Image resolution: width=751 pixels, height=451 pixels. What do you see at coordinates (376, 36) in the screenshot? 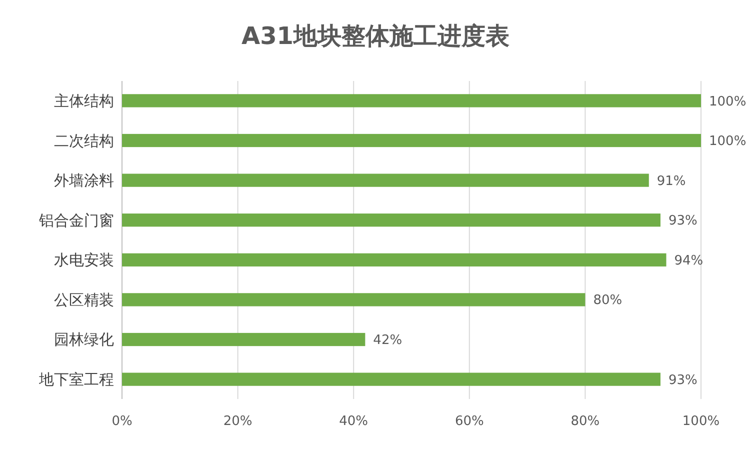
I see `chart-title: A31地块整体施工进度表` at bounding box center [376, 36].